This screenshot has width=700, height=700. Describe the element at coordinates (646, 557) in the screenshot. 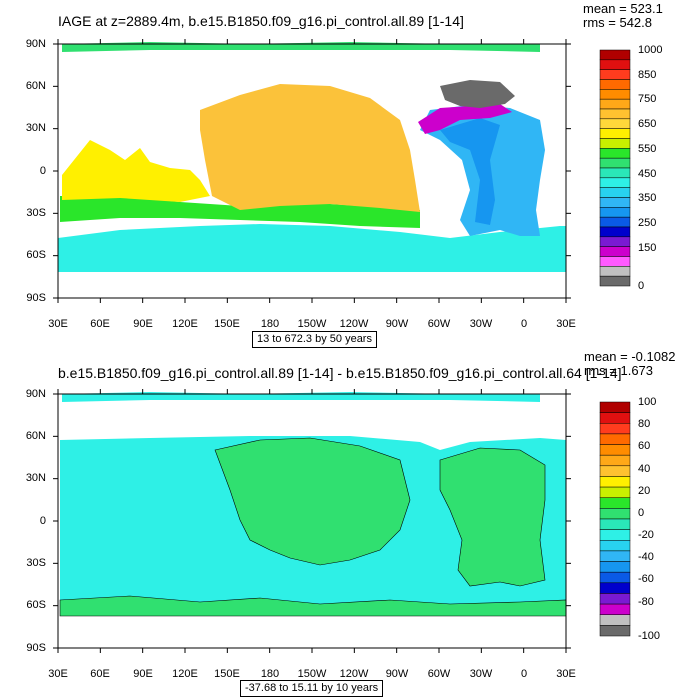

I see `colorbar-label: -40` at that location.